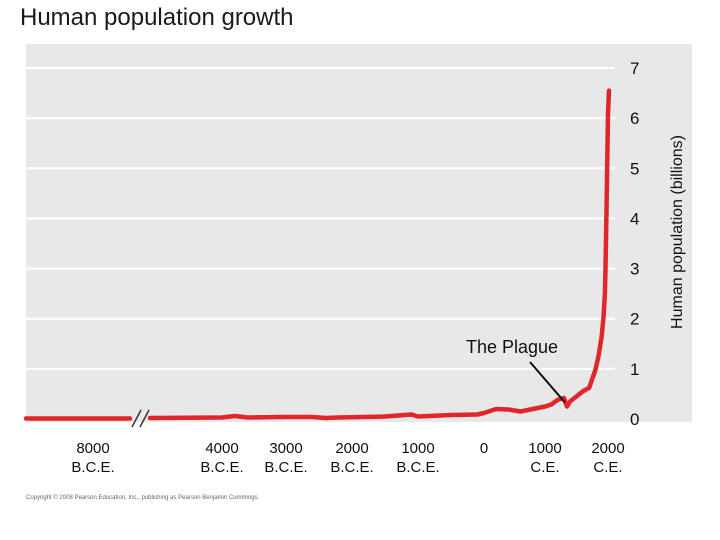 The image size is (720, 540). I want to click on x-tick-label: 8000, so click(92, 448).